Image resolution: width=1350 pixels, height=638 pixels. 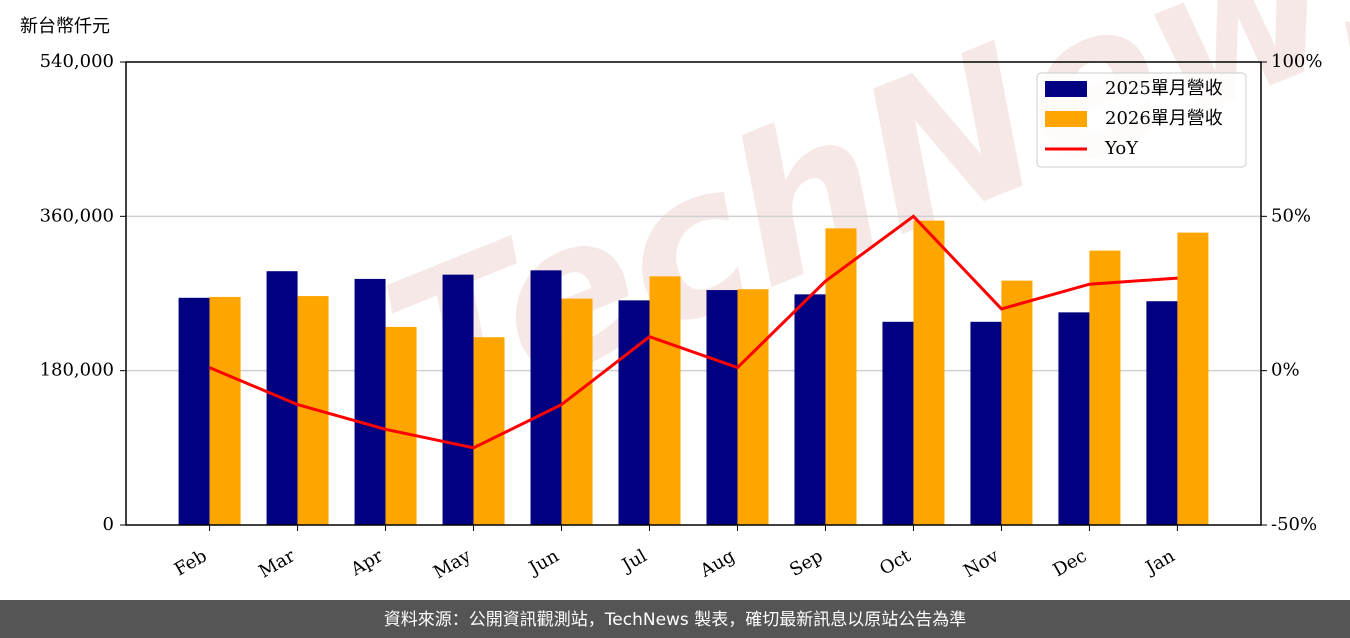 What do you see at coordinates (1285, 370) in the screenshot?
I see `y2-tick-label: 0%` at bounding box center [1285, 370].